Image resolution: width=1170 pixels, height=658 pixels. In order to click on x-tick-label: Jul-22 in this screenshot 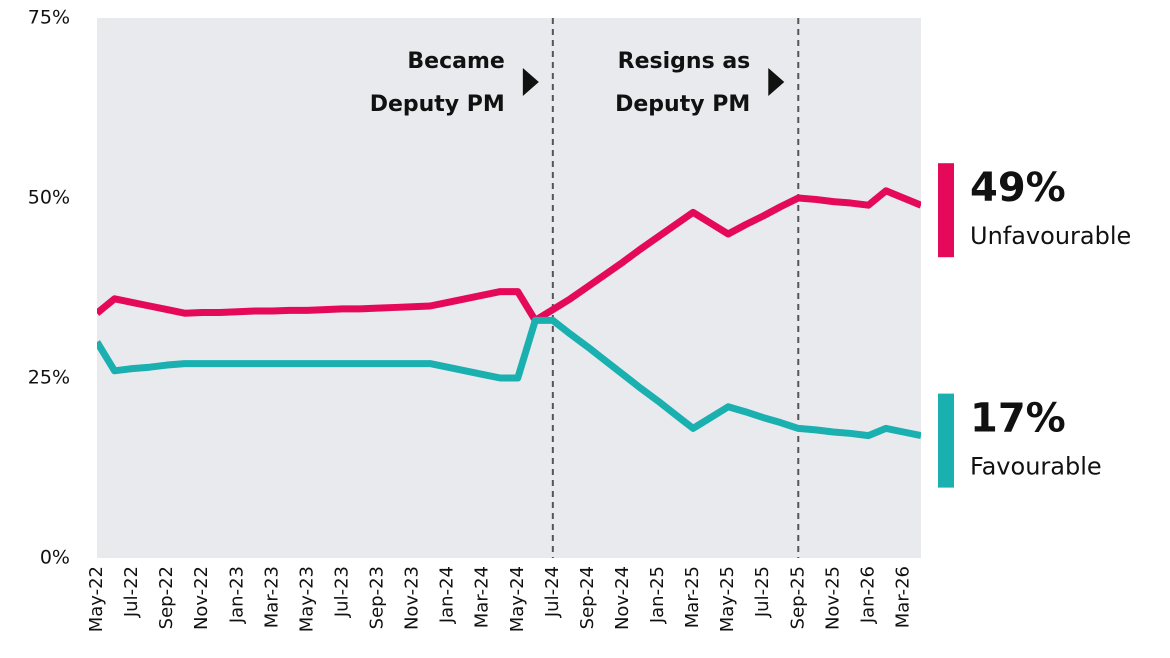, I will do `click(131, 592)`.